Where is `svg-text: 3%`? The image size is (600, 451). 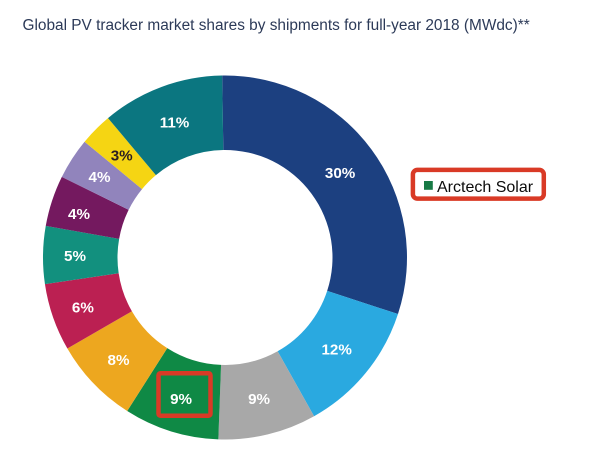 svg-text: 3% is located at coordinates (122, 156).